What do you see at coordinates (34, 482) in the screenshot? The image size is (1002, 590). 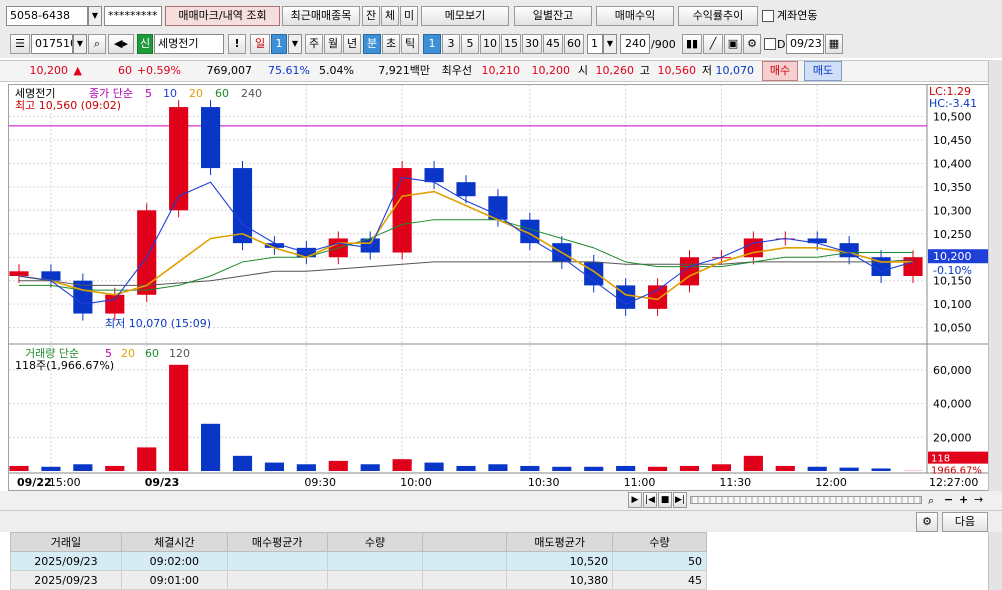 I see `x-axis-label: 09/22` at bounding box center [34, 482].